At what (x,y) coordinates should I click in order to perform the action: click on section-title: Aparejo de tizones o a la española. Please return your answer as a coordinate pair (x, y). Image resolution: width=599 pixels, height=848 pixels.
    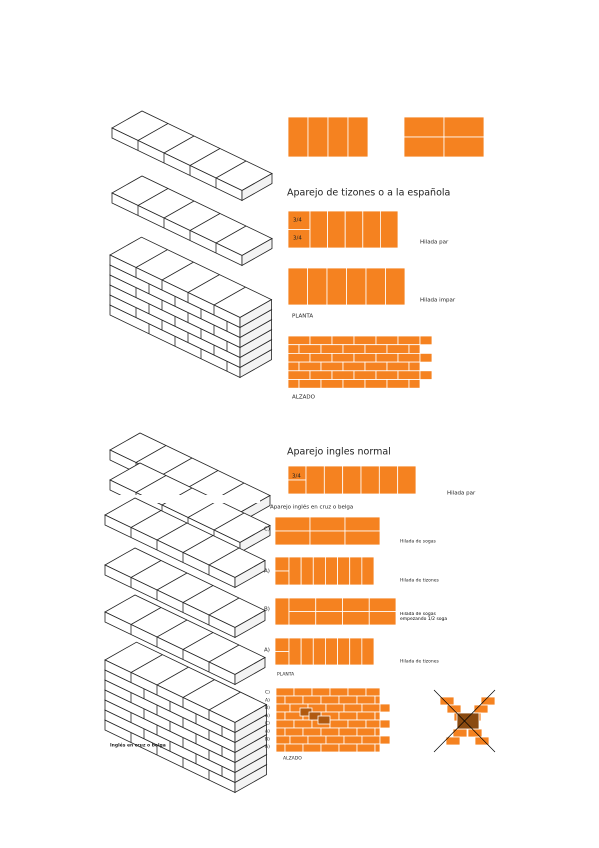
    Looking at the image, I should click on (368, 193).